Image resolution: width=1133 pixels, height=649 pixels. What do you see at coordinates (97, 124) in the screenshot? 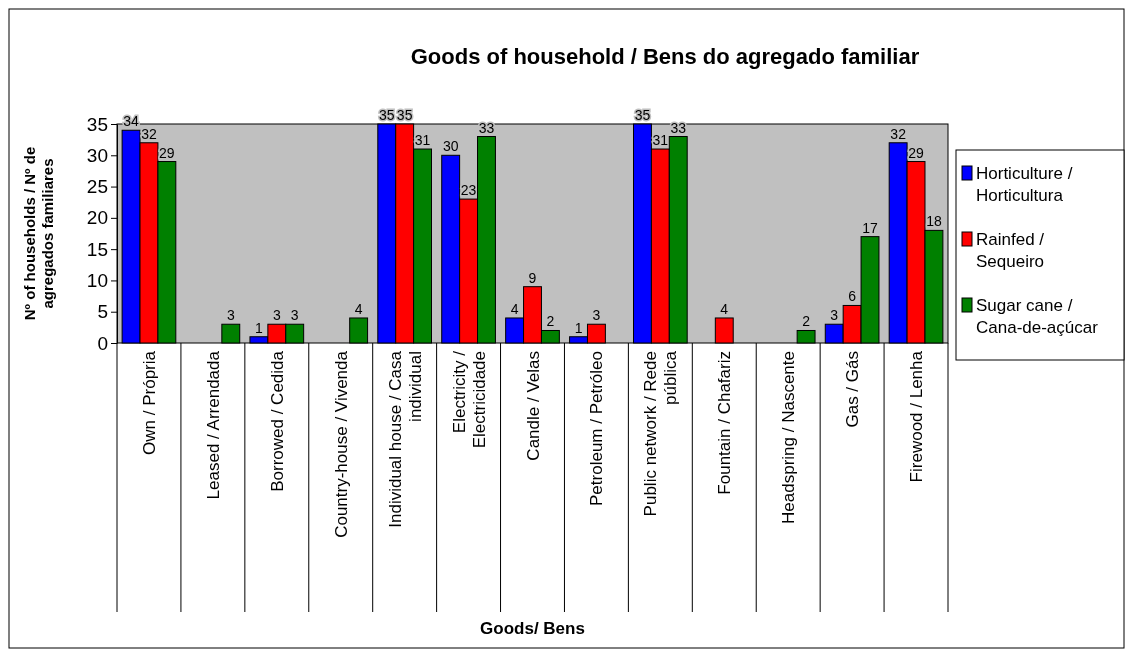
I see `y-tick-label: 35` at bounding box center [97, 124].